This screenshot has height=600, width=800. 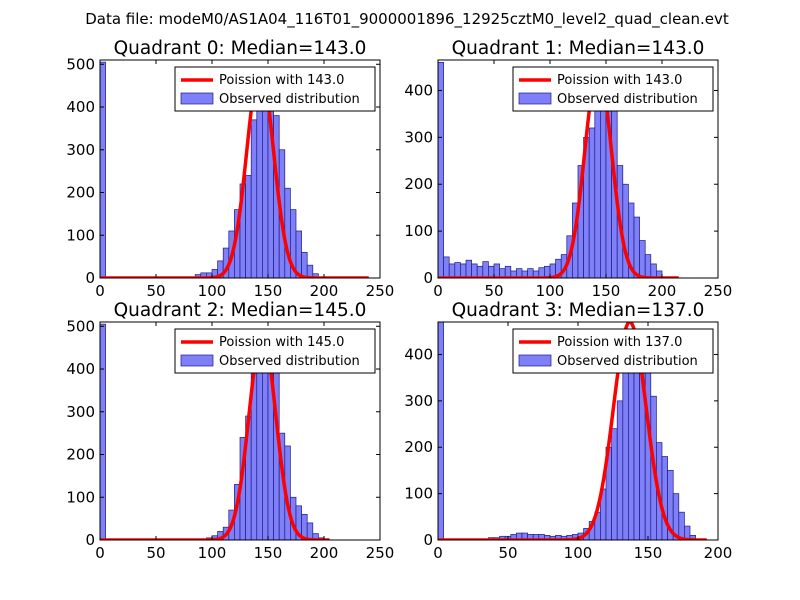 What do you see at coordinates (234, 172) in the screenshot?
I see `poisson-curve` at bounding box center [234, 172].